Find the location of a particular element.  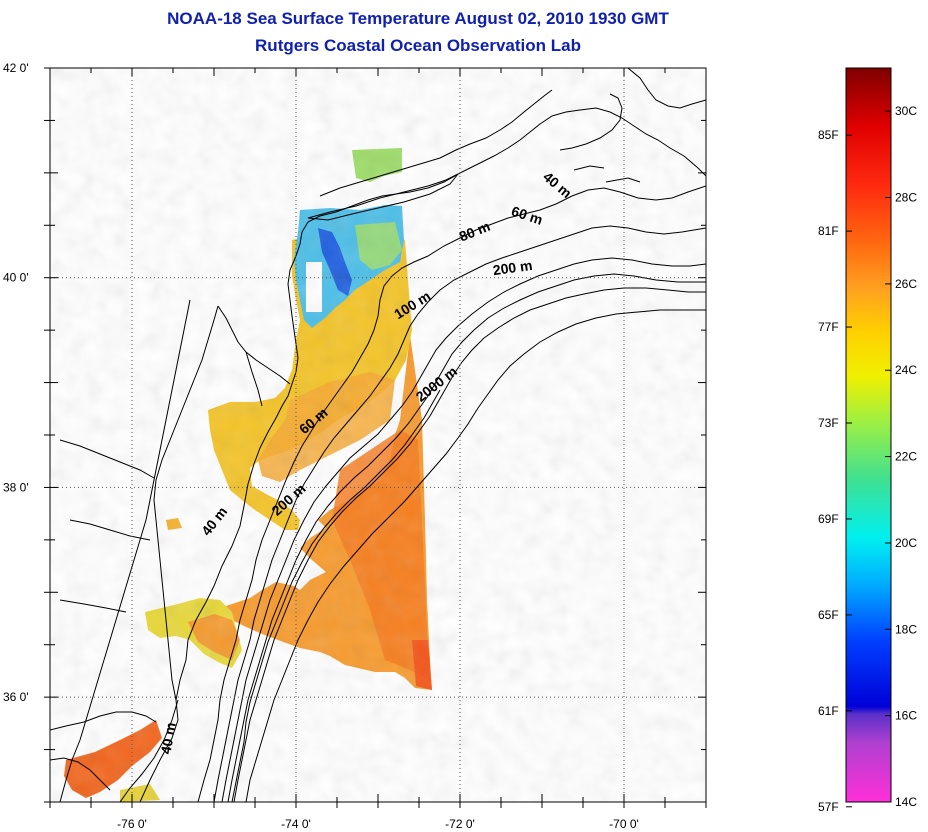

colorbar-c-label: 22C is located at coordinates (906, 457).